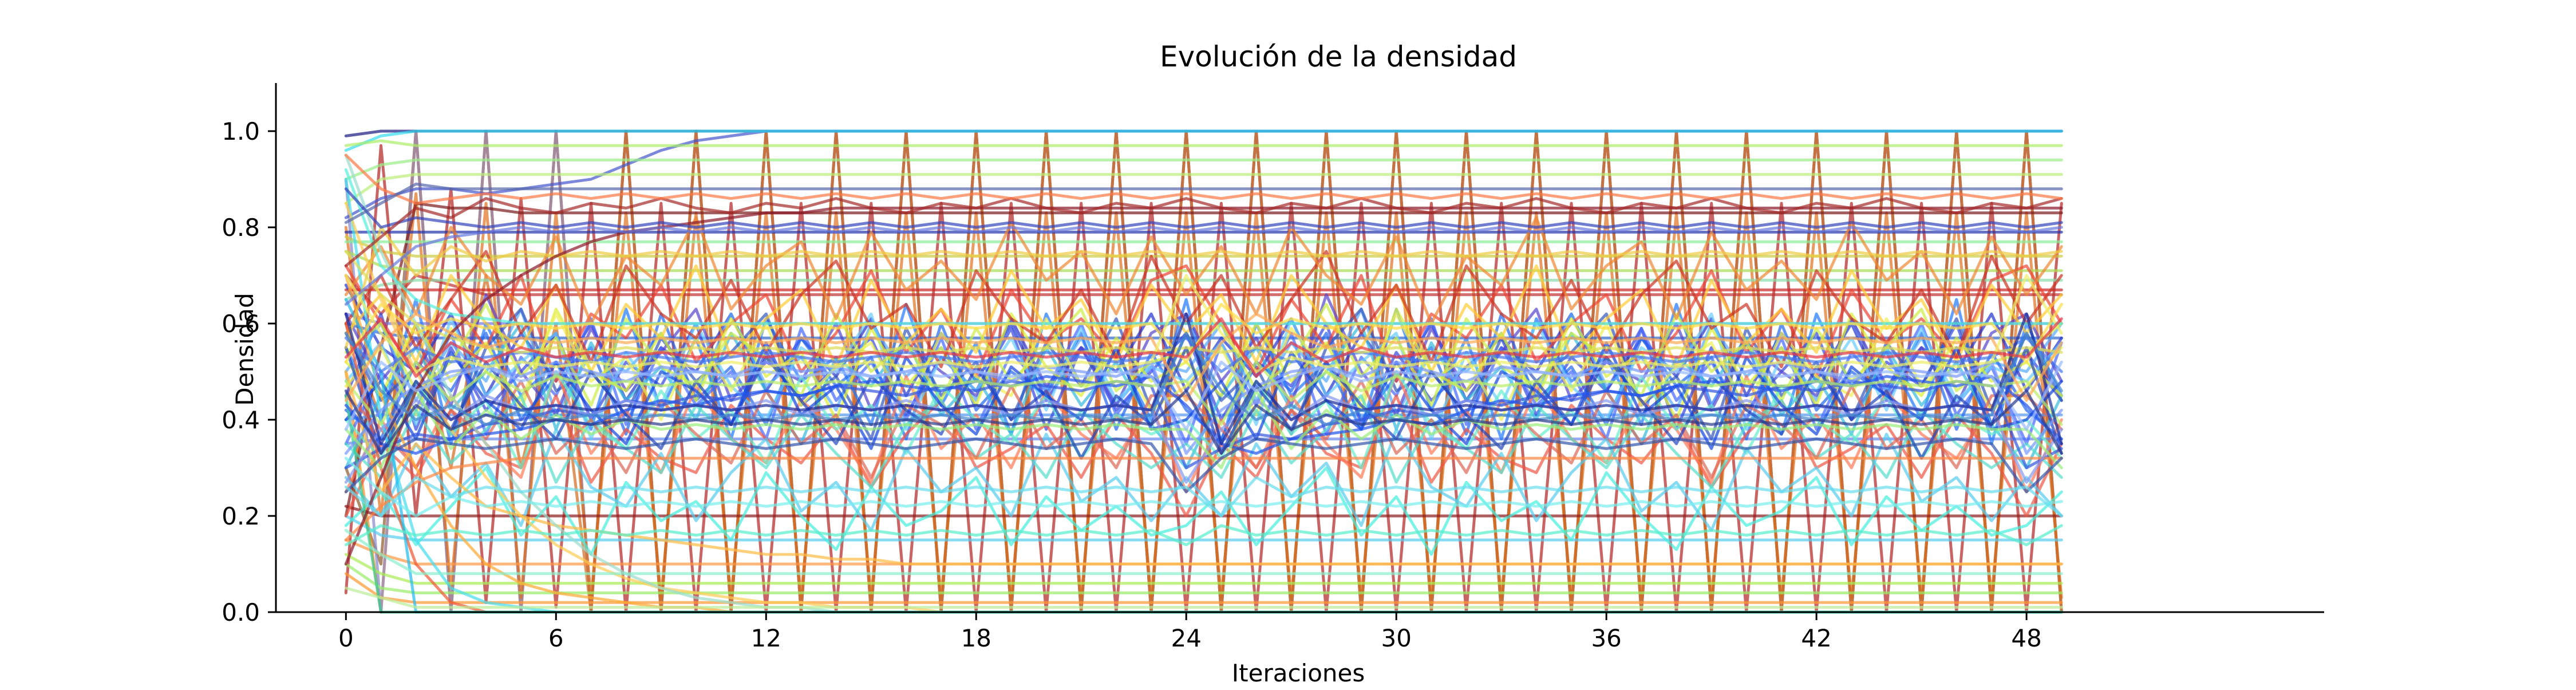 The height and width of the screenshot is (690, 2576). I want to click on x-tick-label: 30, so click(1396, 638).